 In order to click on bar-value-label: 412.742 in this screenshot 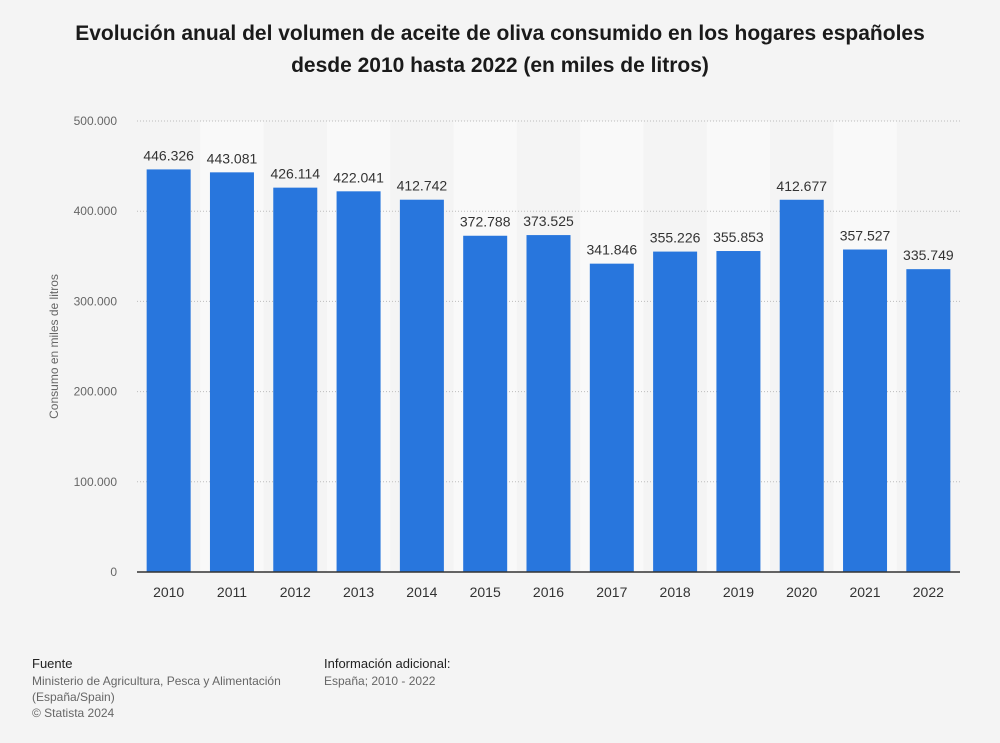, I will do `click(422, 186)`.